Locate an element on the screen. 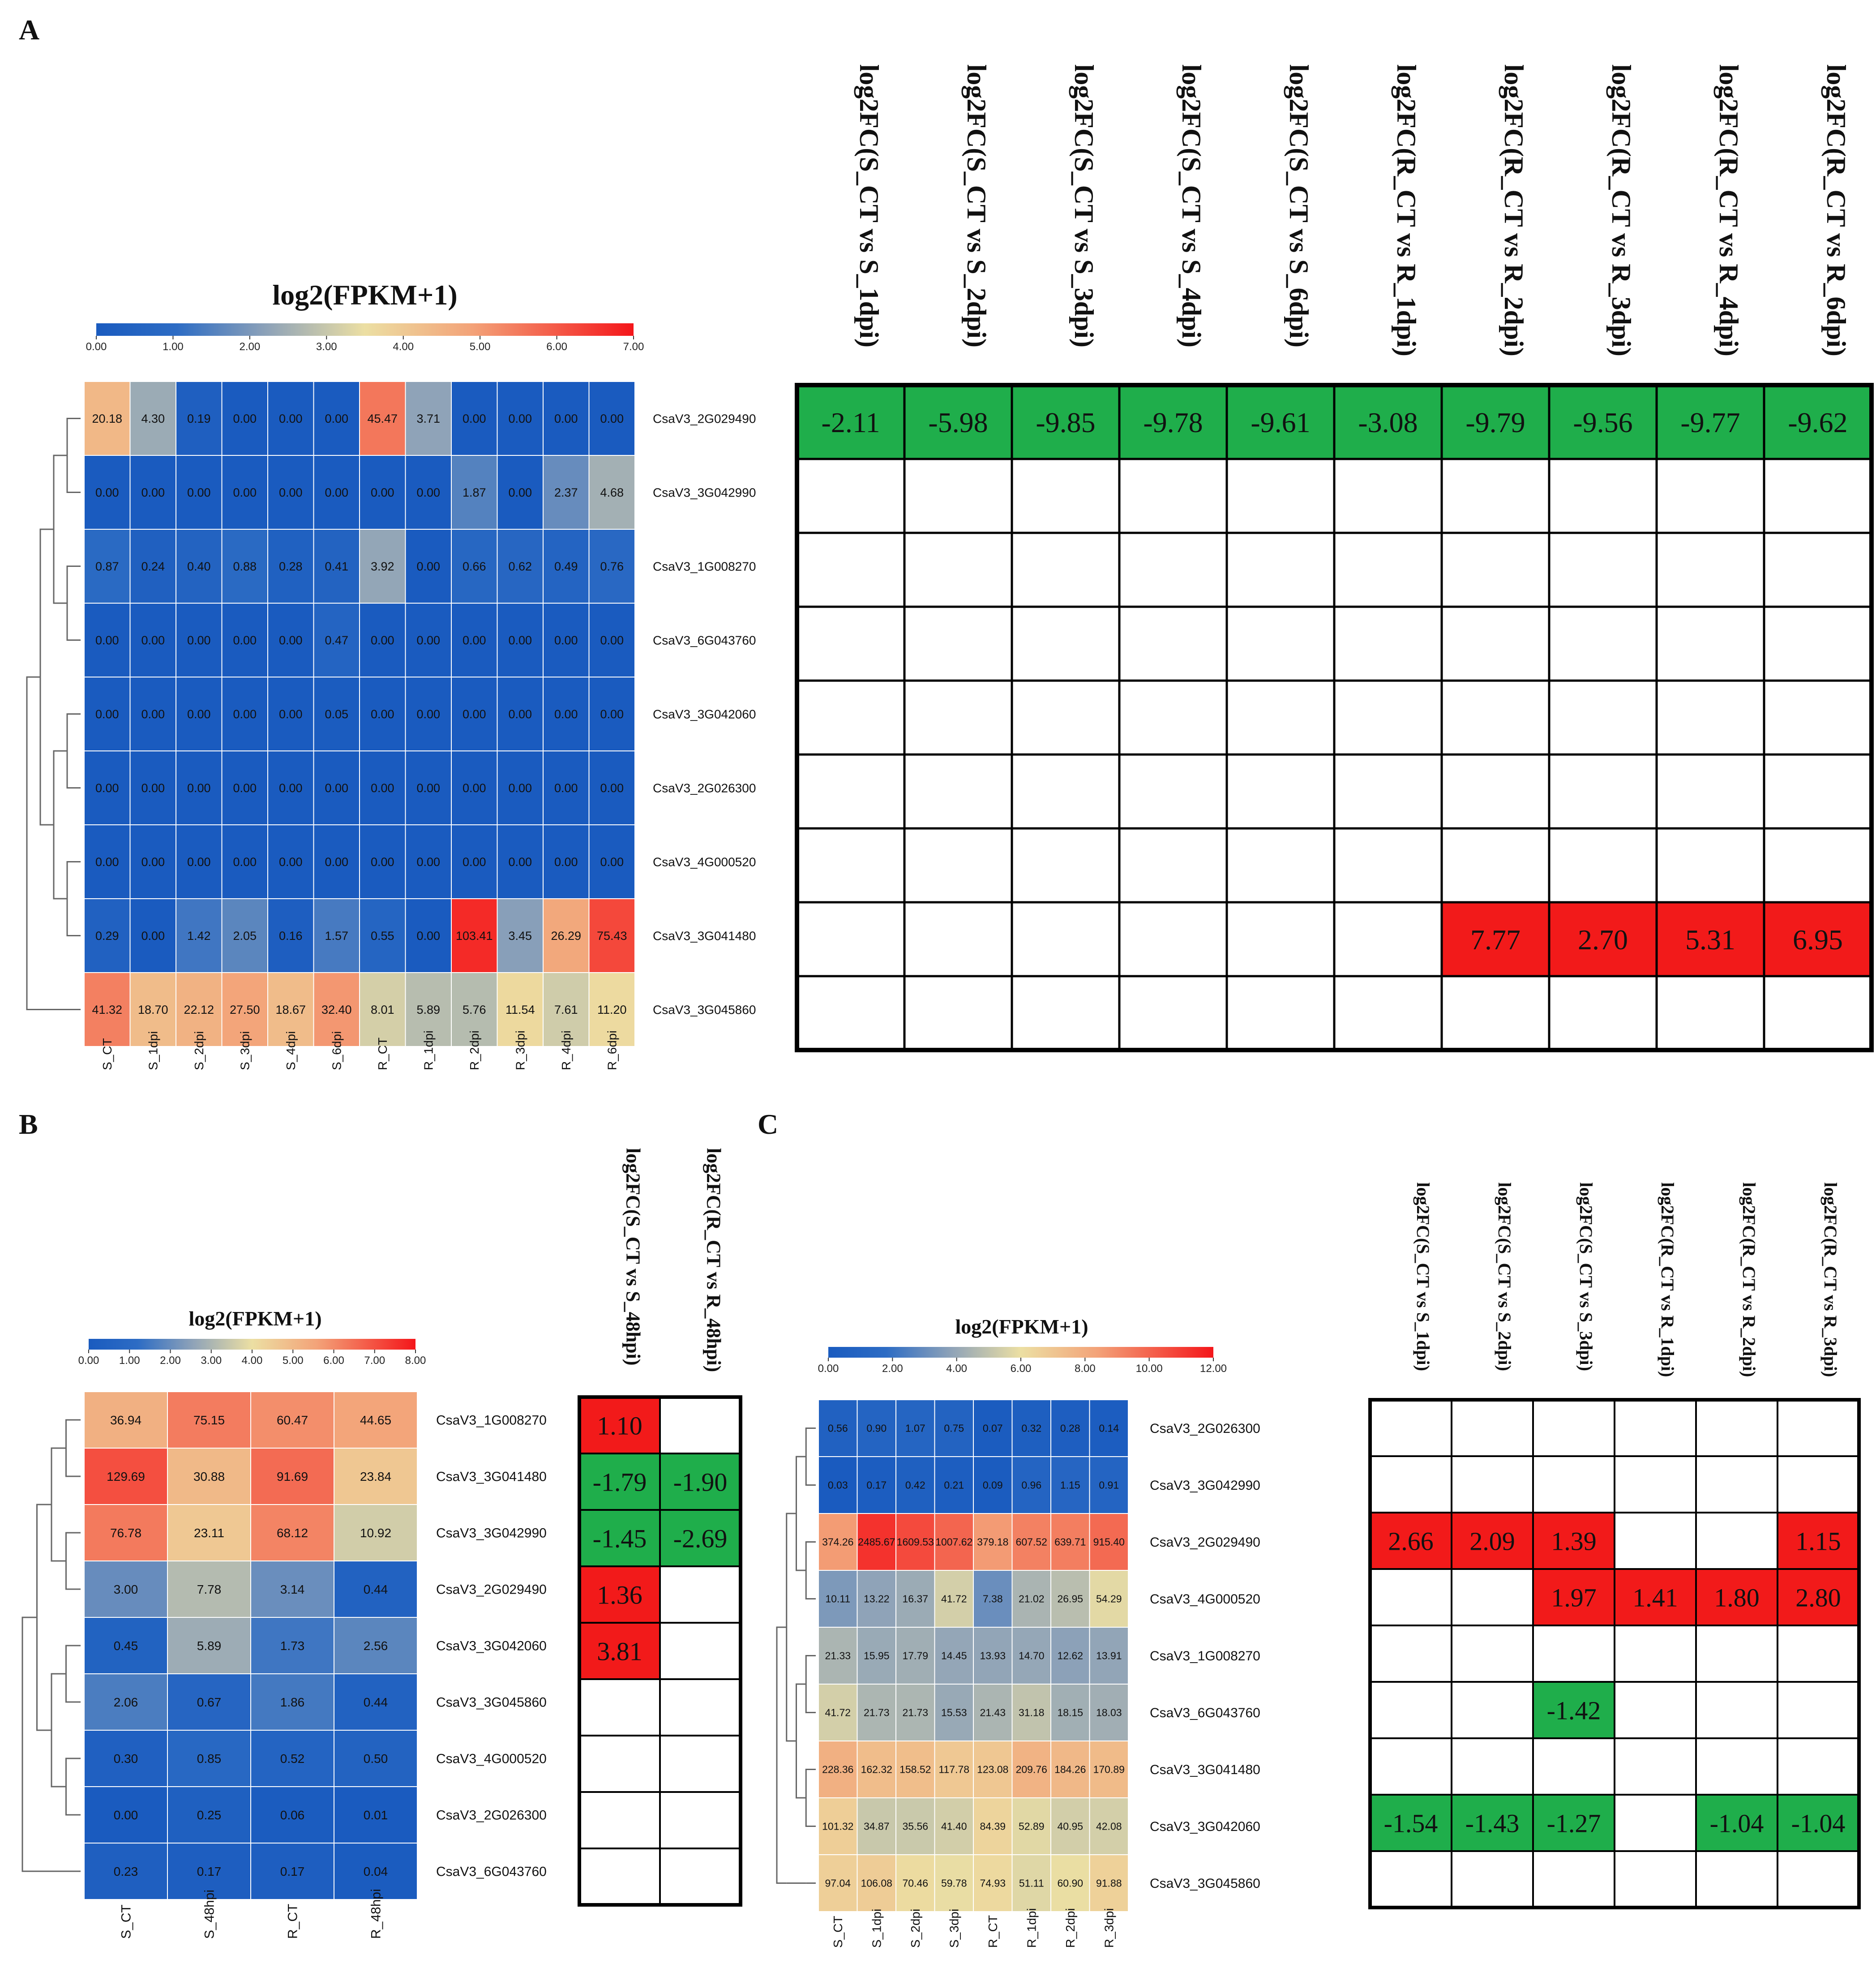 The height and width of the screenshot is (1985, 1876). heatmap-cell-label: 0.88 is located at coordinates (245, 566).